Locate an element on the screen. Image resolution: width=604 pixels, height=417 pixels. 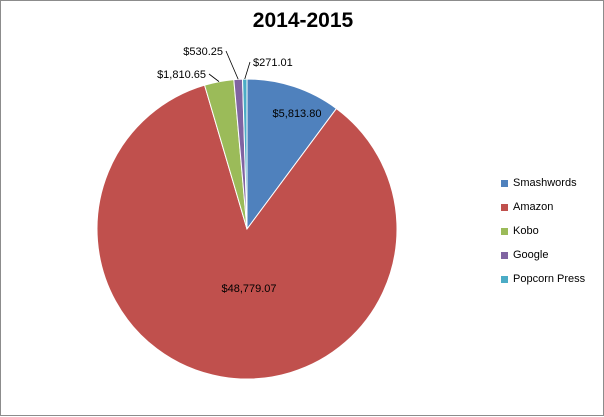
data-label: $530.25 is located at coordinates (203, 52).